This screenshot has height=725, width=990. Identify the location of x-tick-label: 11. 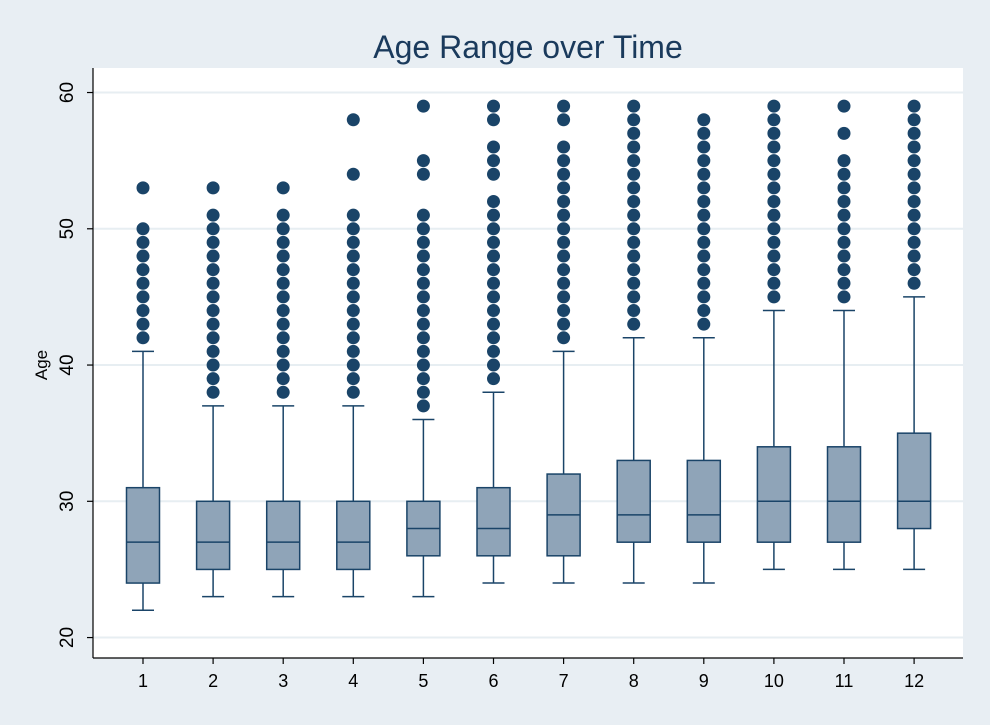
(844, 681).